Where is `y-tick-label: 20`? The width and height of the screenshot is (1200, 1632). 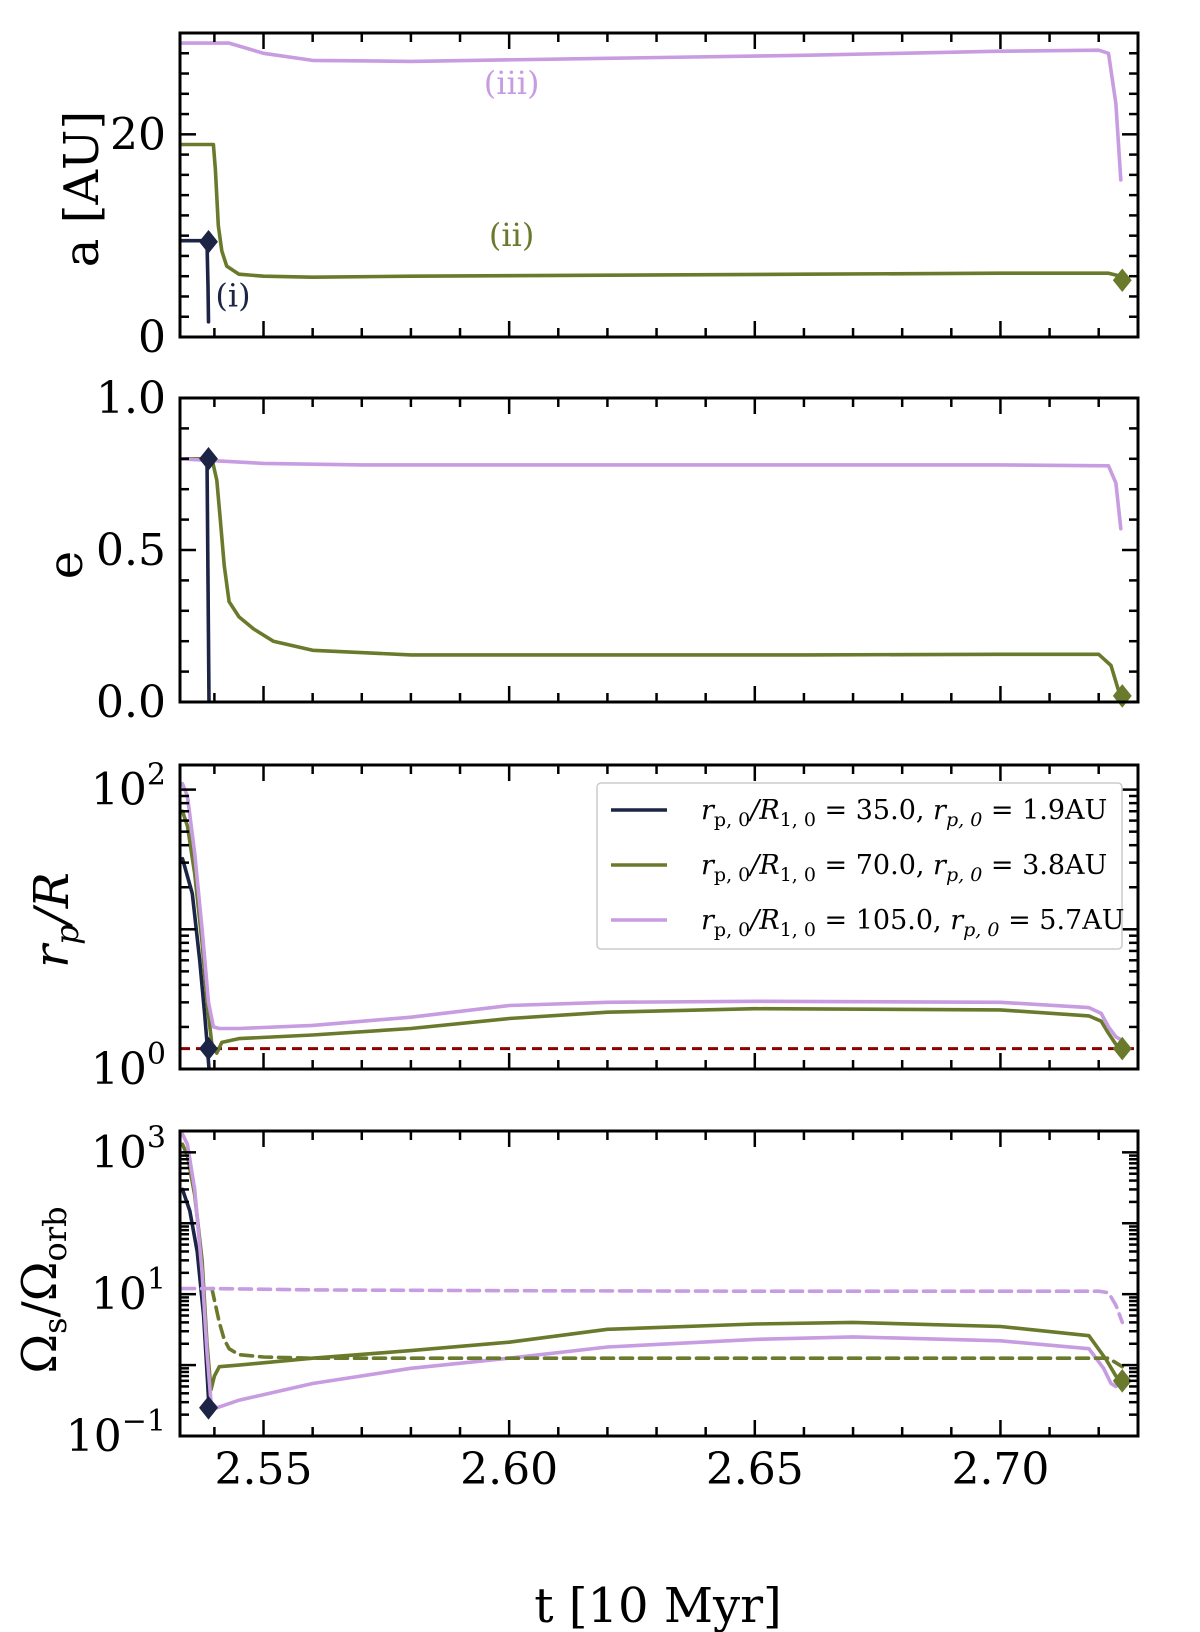 y-tick-label: 20 is located at coordinates (138, 134).